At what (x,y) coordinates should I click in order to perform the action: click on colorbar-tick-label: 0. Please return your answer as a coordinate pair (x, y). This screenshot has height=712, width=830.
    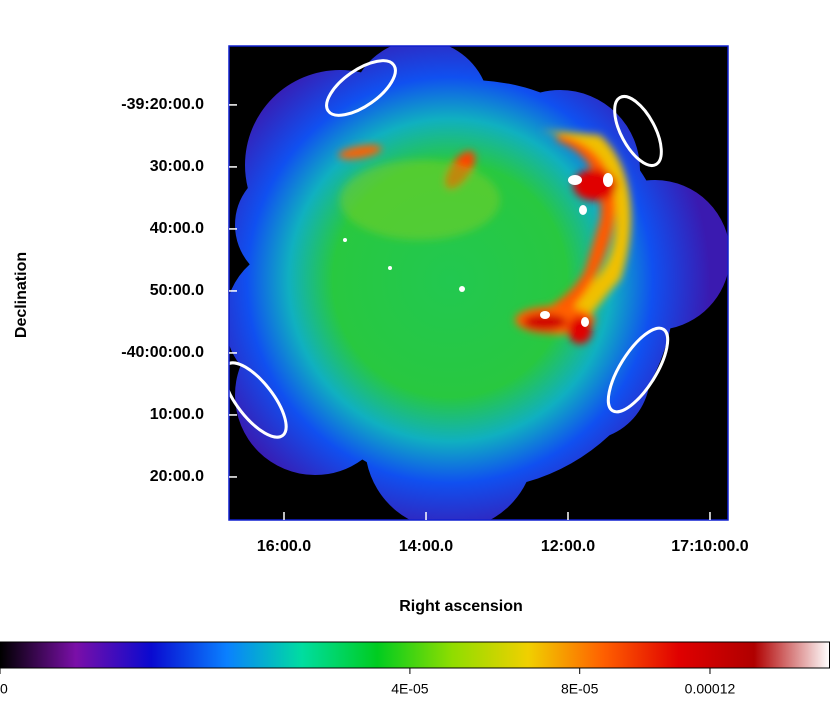
    Looking at the image, I should click on (4, 689).